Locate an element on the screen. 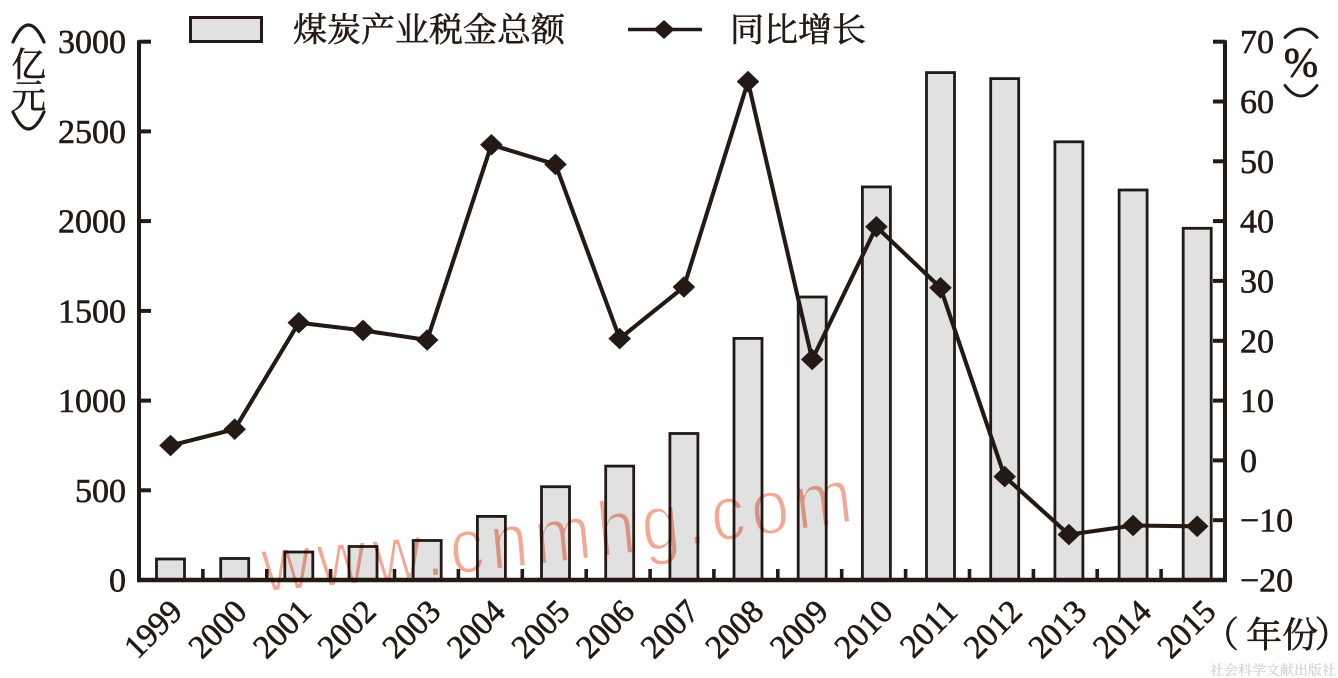 Image resolution: width=1338 pixels, height=678 pixels. svg-text: 70 is located at coordinates (1257, 42).